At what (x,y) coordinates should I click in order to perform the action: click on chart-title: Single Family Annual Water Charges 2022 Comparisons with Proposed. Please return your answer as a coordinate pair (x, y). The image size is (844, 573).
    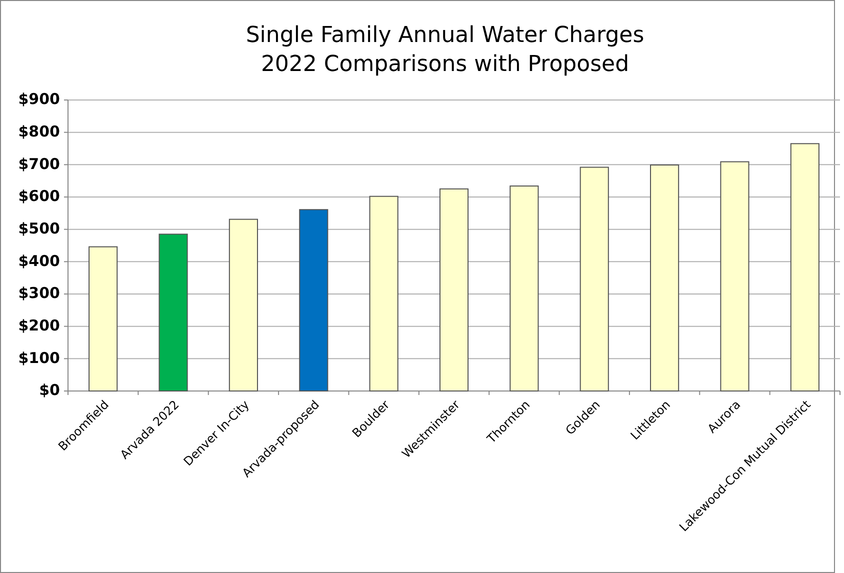
    Looking at the image, I should click on (445, 50).